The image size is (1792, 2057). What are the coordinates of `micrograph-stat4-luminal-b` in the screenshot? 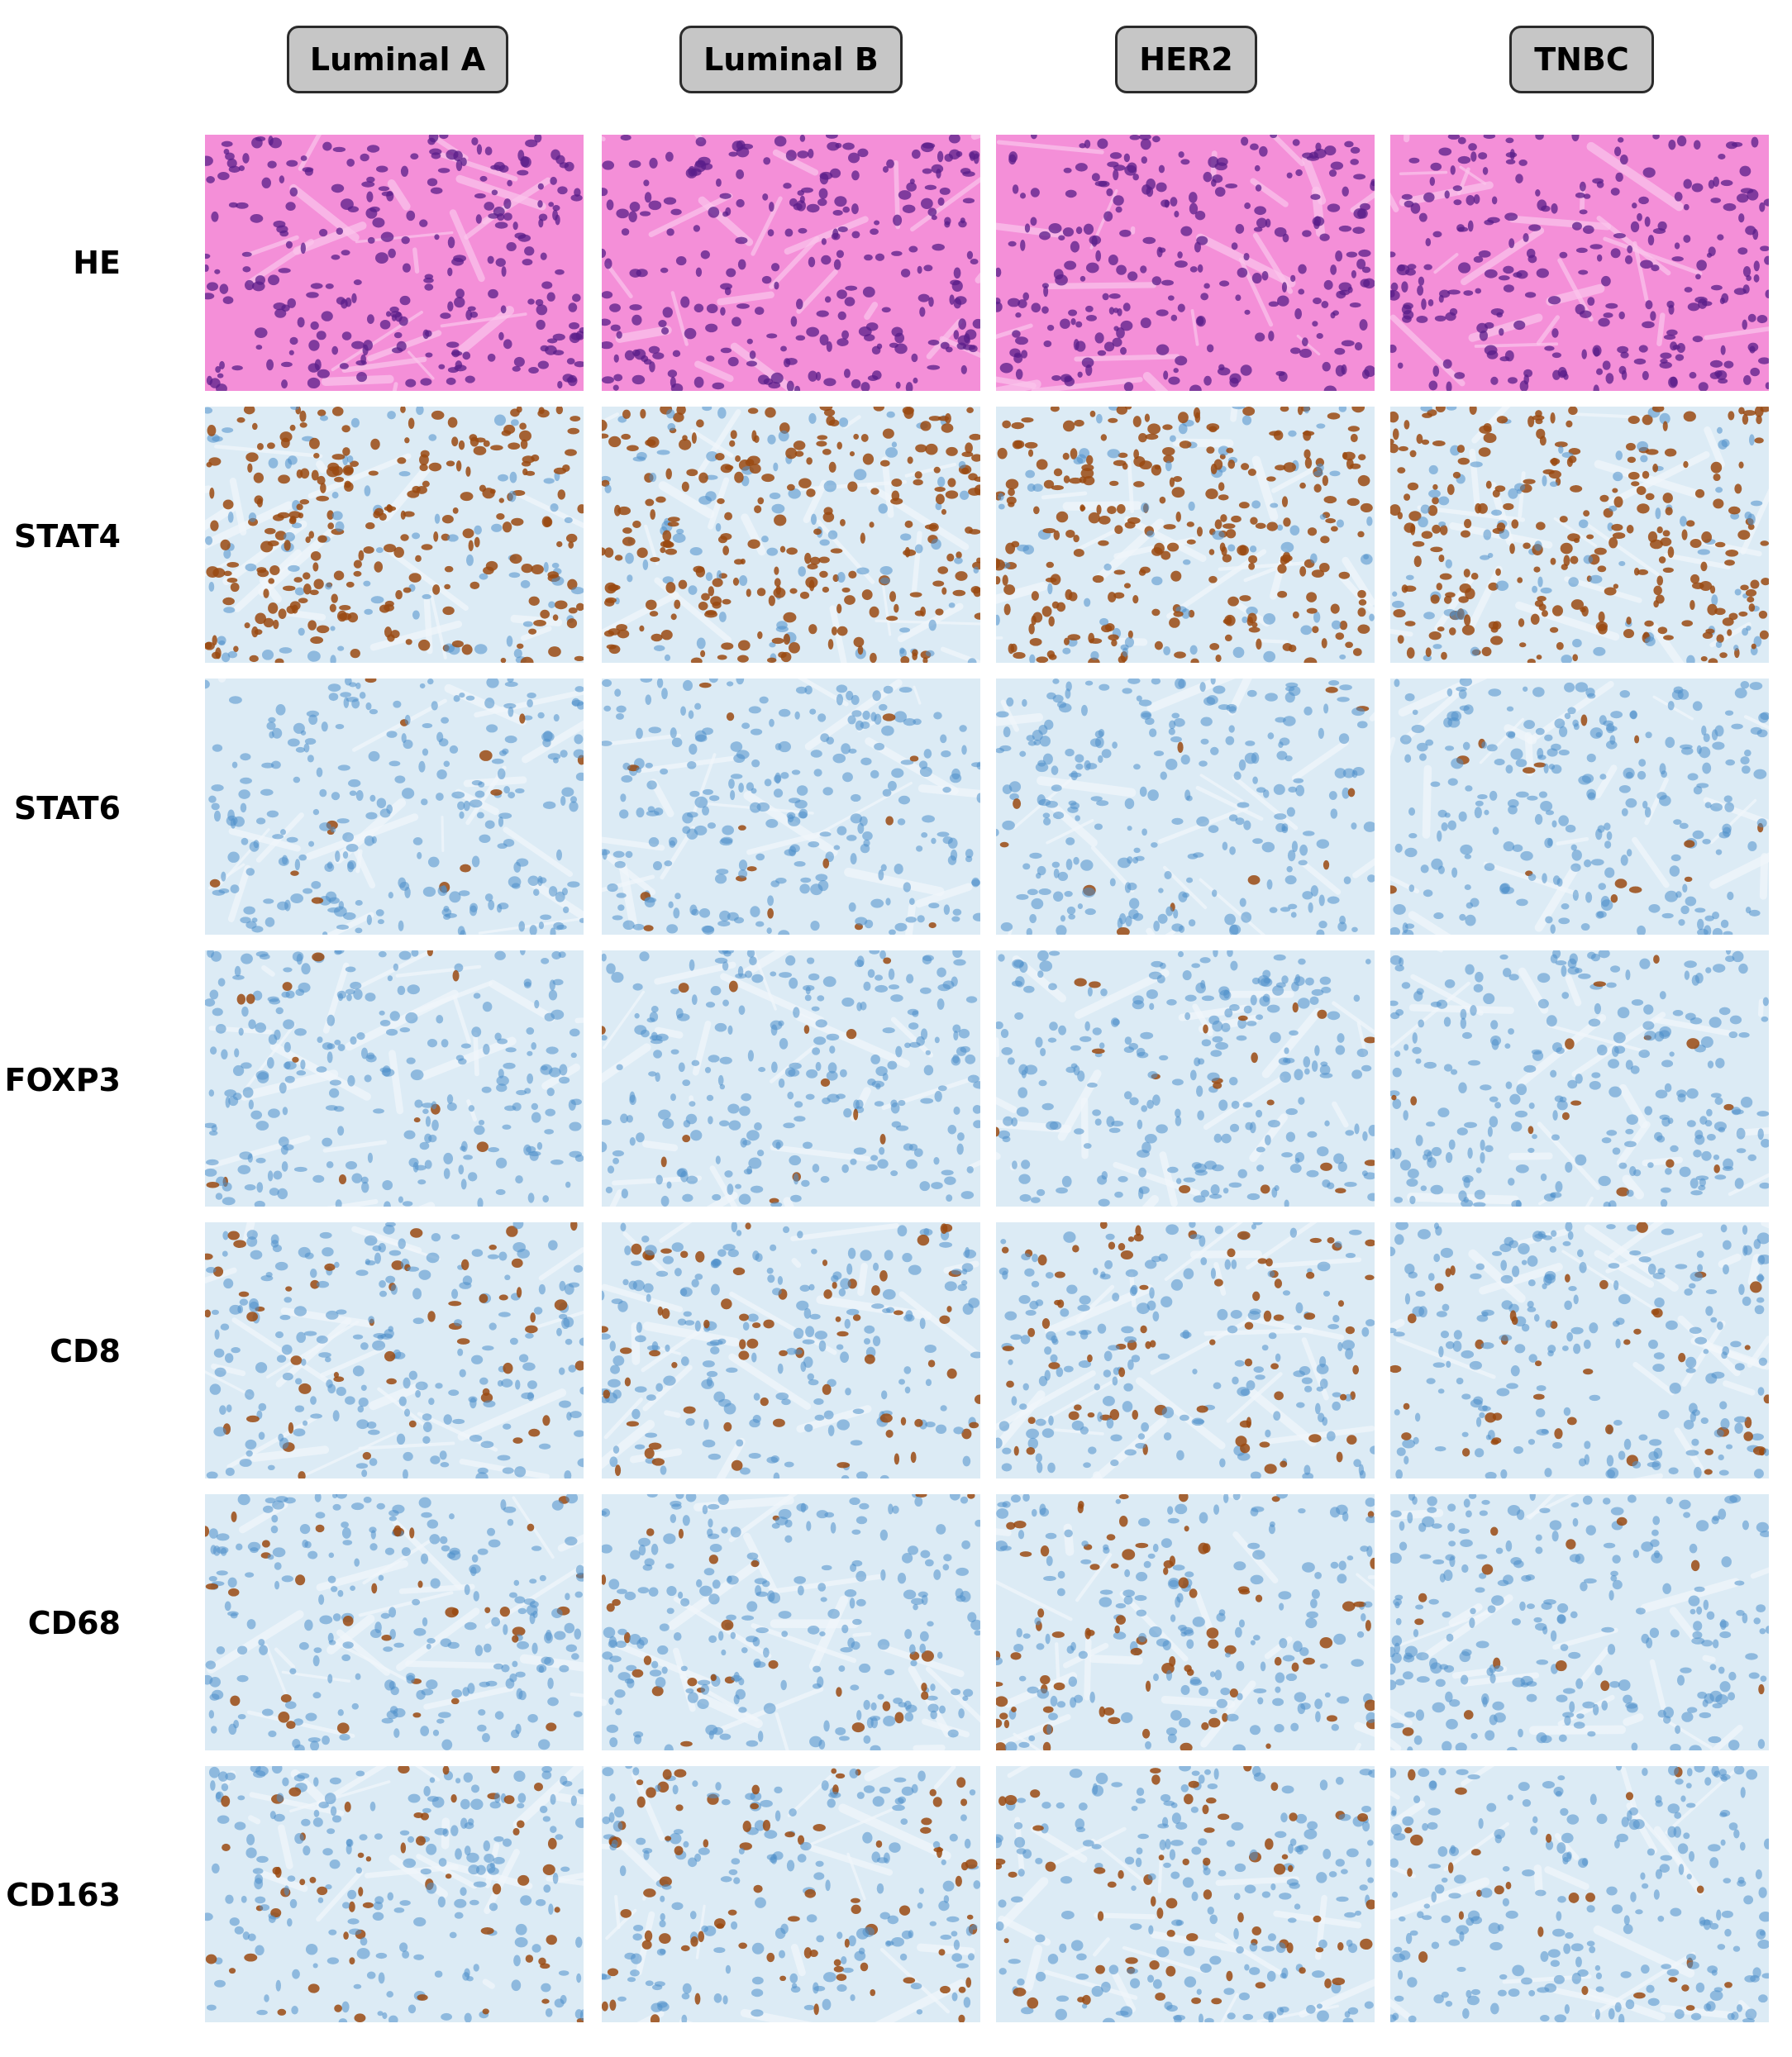 It's located at (791, 535).